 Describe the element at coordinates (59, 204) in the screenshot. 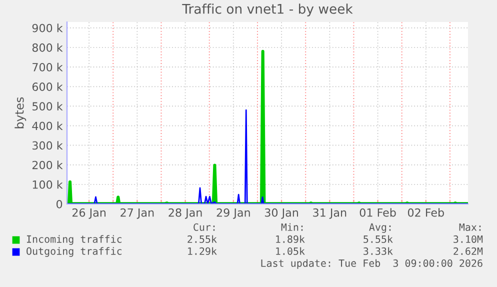

I see `y-tick-label: 0` at that location.